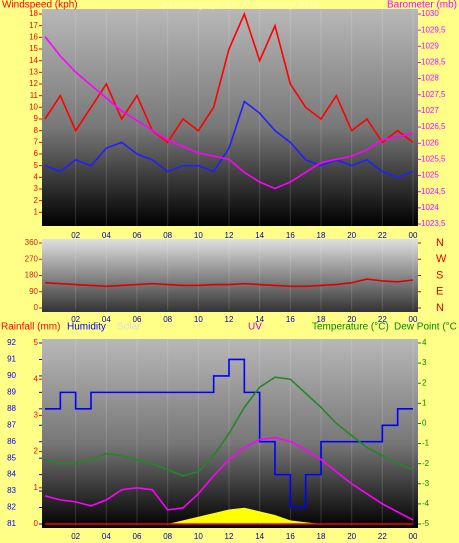 This screenshot has height=543, width=459. Describe the element at coordinates (426, 483) in the screenshot. I see `y2-tick-label: -3` at that location.